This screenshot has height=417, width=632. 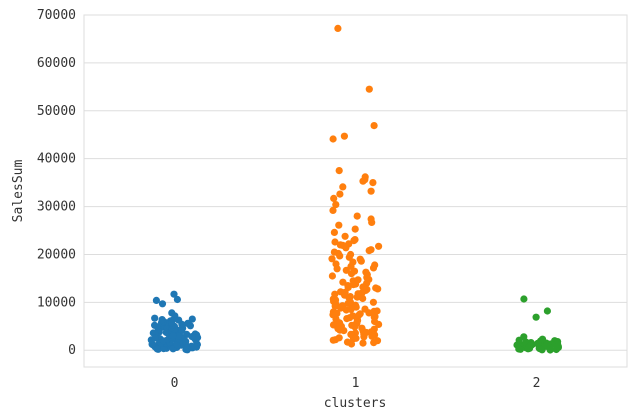 What do you see at coordinates (56, 111) in the screenshot?
I see `y-tick-label: 50000` at bounding box center [56, 111].